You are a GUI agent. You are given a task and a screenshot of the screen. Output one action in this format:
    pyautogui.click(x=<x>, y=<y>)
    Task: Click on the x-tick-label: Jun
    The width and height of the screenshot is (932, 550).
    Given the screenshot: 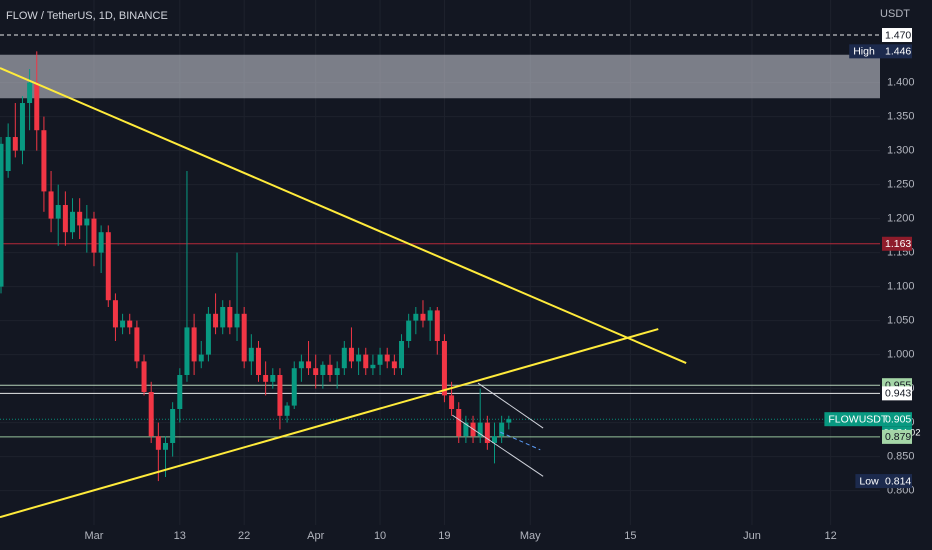 What is the action you would take?
    pyautogui.click(x=752, y=536)
    